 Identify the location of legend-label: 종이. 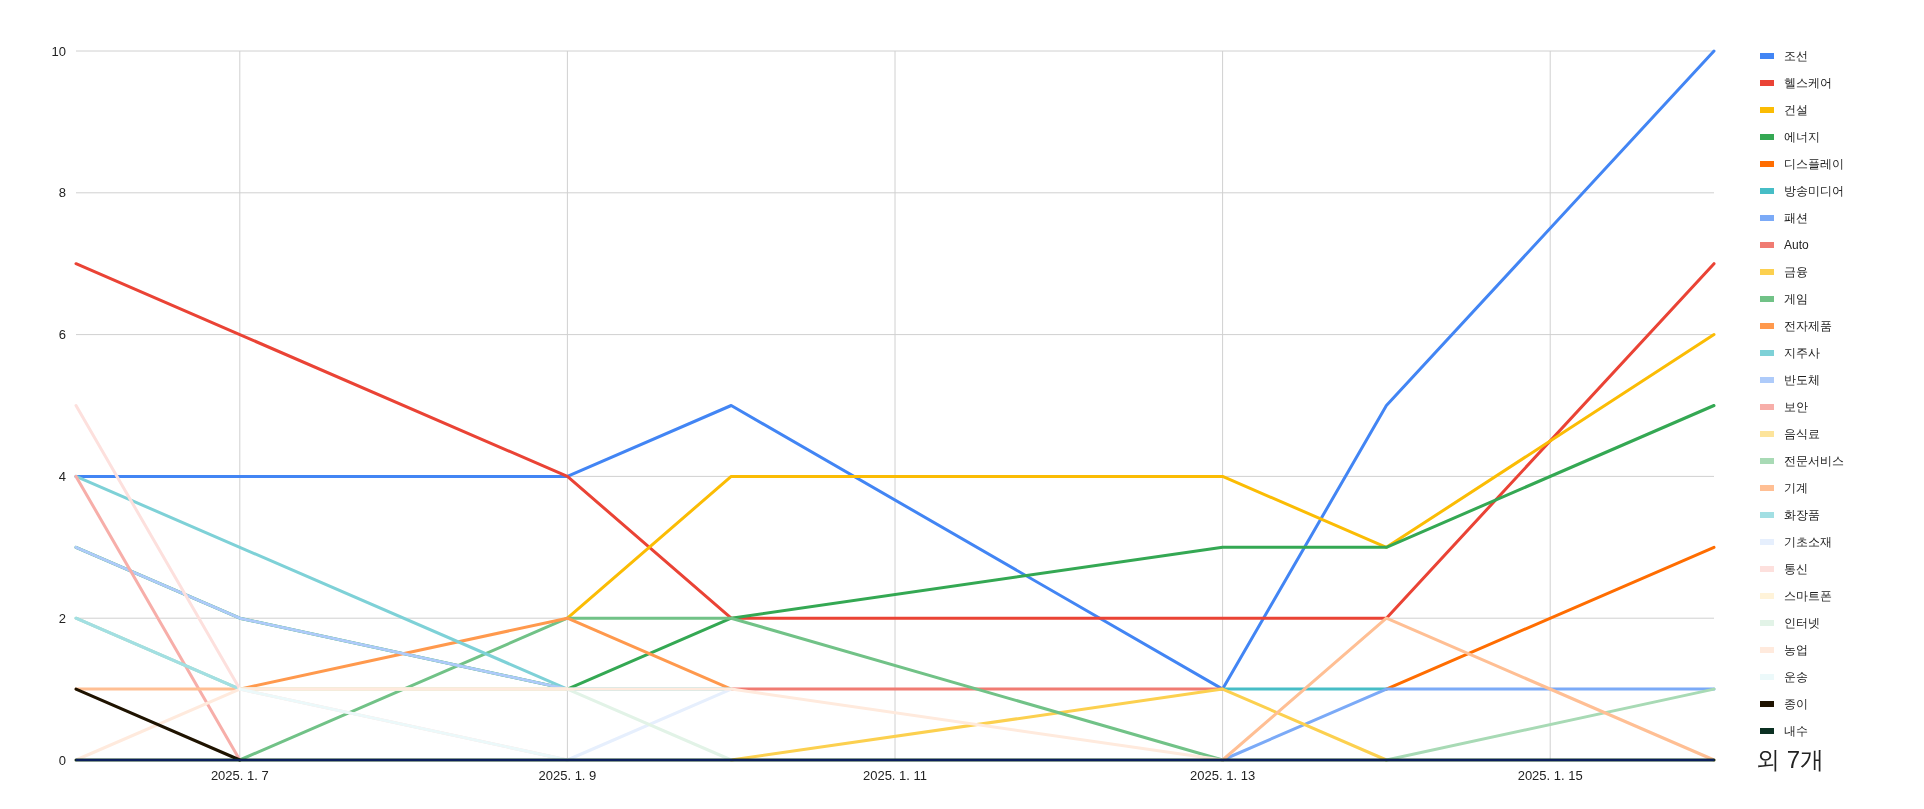
(1796, 704).